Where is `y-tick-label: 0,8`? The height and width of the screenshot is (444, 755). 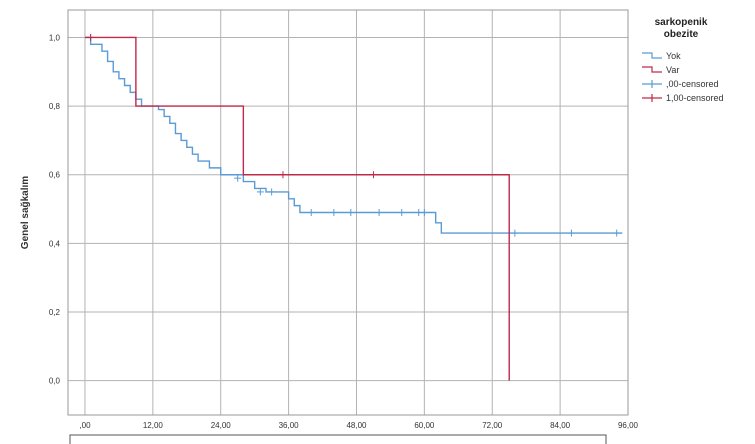 y-tick-label: 0,8 is located at coordinates (55, 106).